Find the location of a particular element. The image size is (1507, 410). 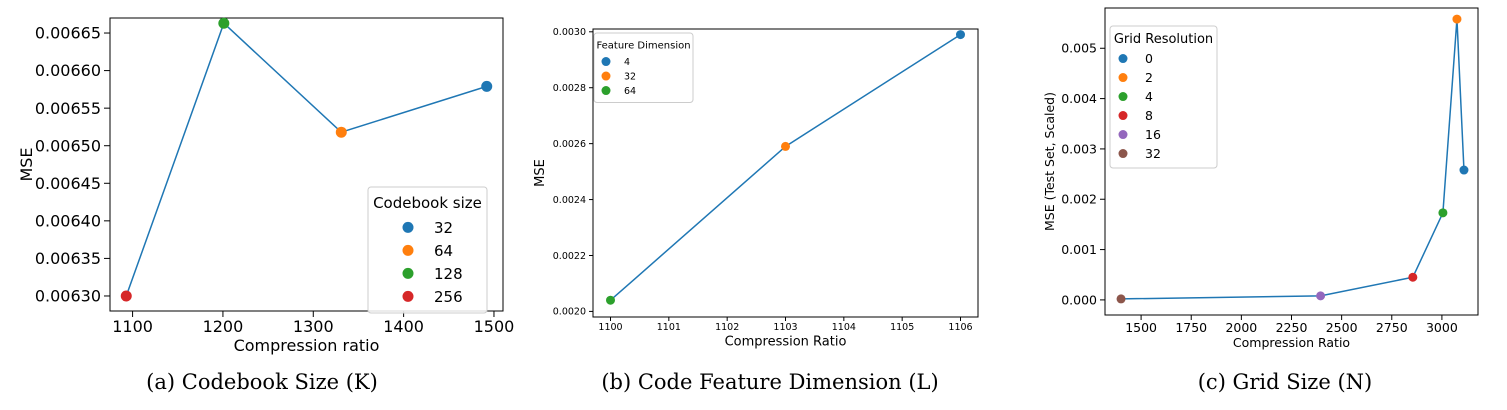

x-tick-label: 1105 is located at coordinates (902, 327).